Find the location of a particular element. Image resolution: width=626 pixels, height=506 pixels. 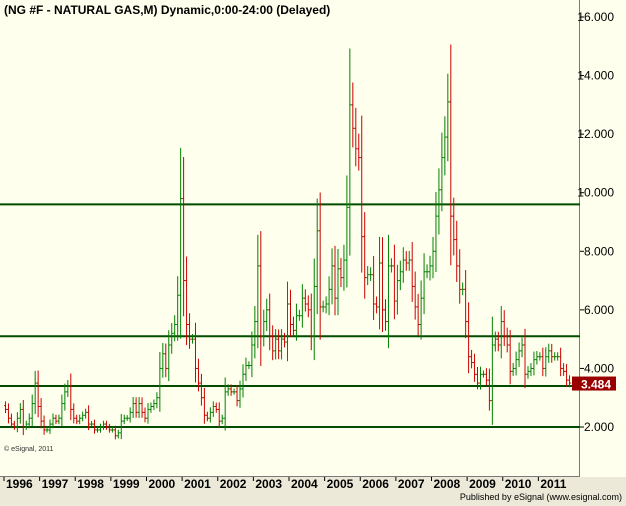

x-tick-label: 2007 is located at coordinates (411, 484).